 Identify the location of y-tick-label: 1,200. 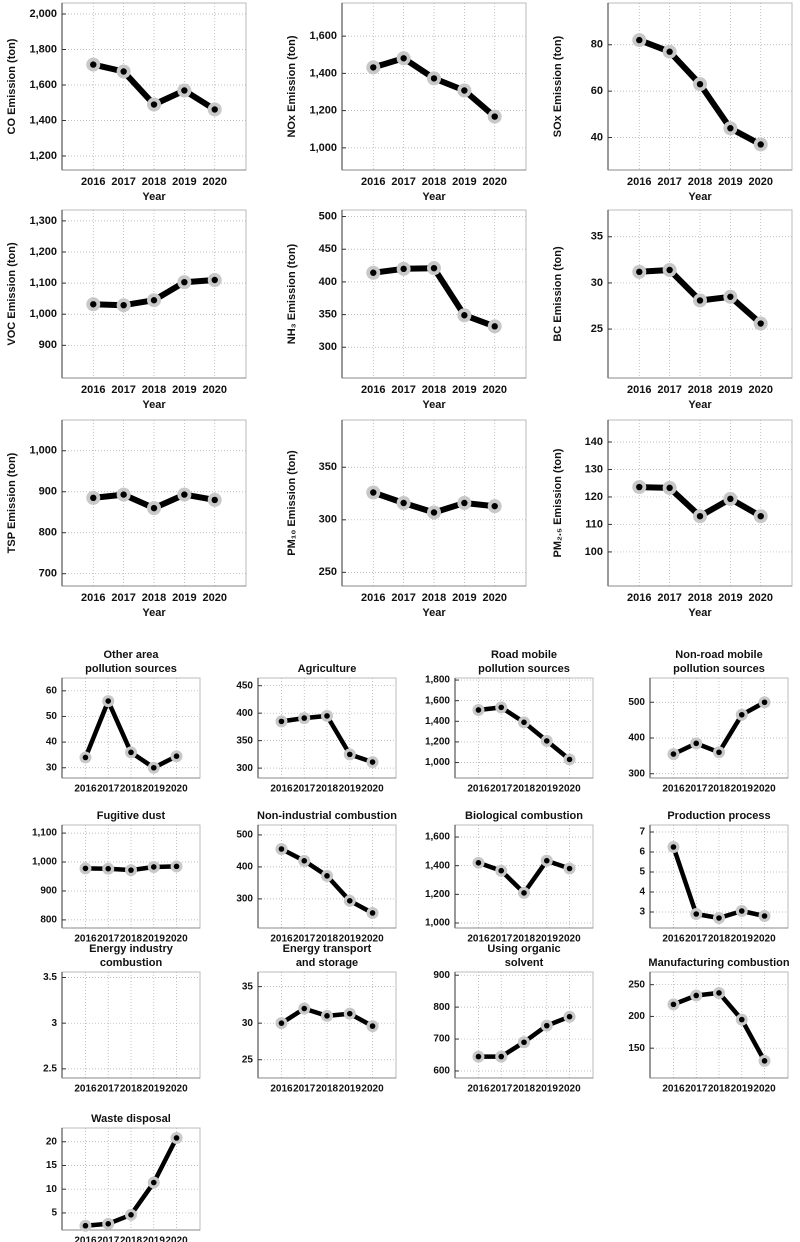
(437, 742).